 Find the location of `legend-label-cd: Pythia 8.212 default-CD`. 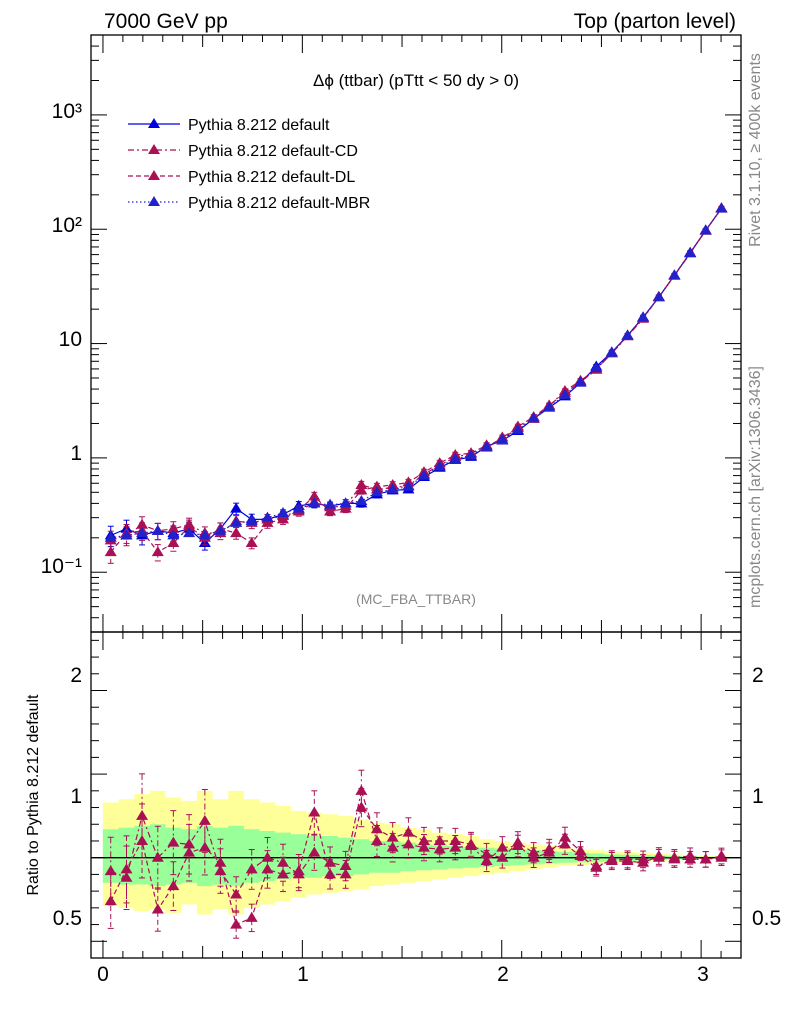

legend-label-cd: Pythia 8.212 default-CD is located at coordinates (273, 151).